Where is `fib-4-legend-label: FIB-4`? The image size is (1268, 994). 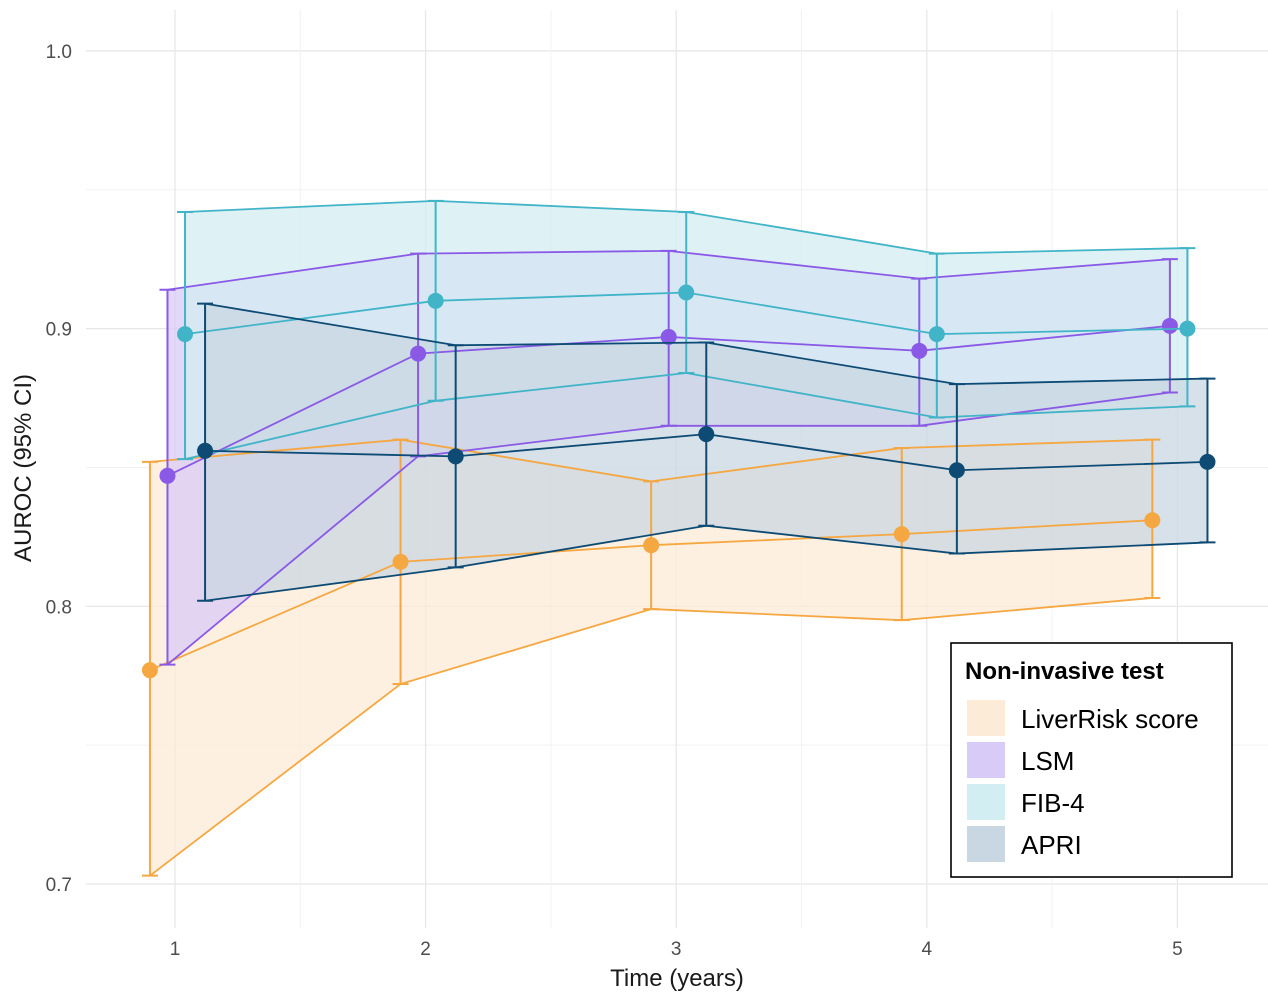 fib-4-legend-label: FIB-4 is located at coordinates (1053, 803).